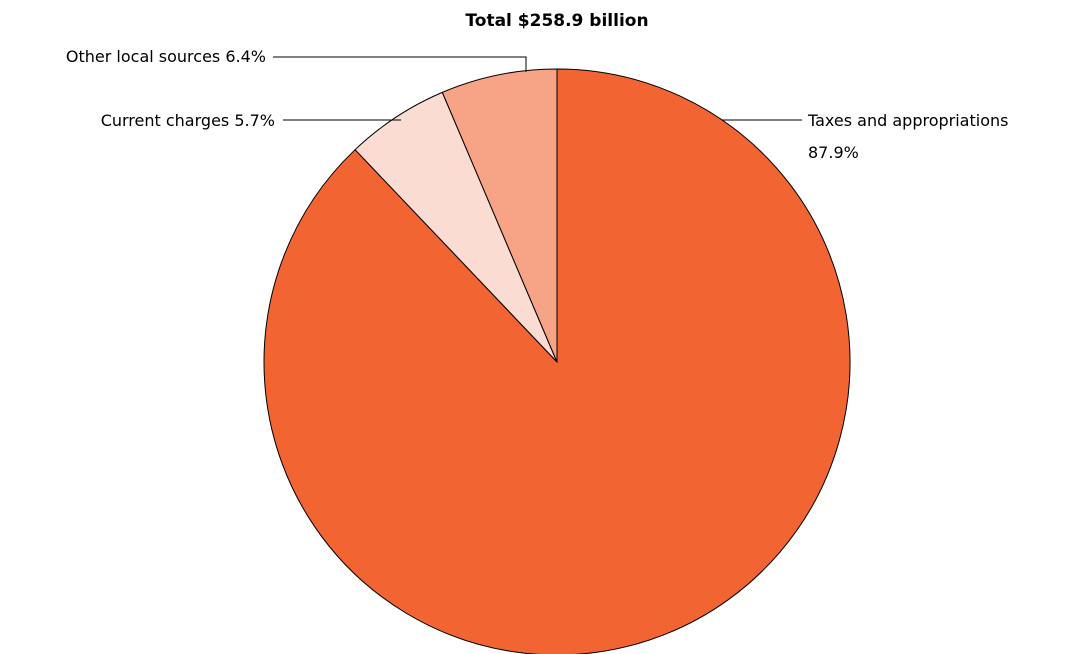 This screenshot has height=654, width=1075. Describe the element at coordinates (143, 56) in the screenshot. I see `slice-name-other-local: Other local sources` at that location.